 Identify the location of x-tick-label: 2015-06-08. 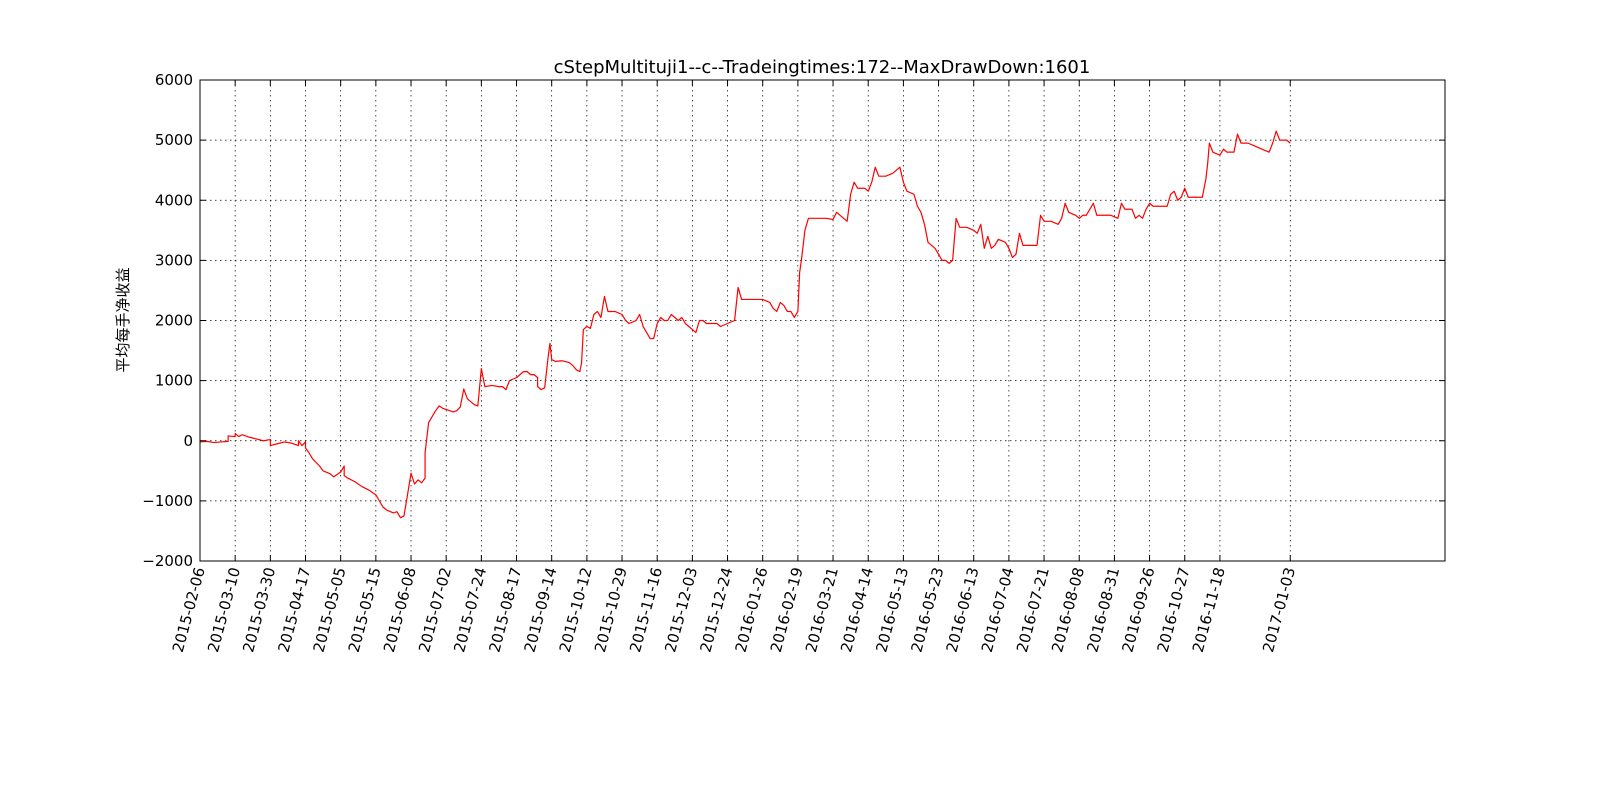
(400, 609).